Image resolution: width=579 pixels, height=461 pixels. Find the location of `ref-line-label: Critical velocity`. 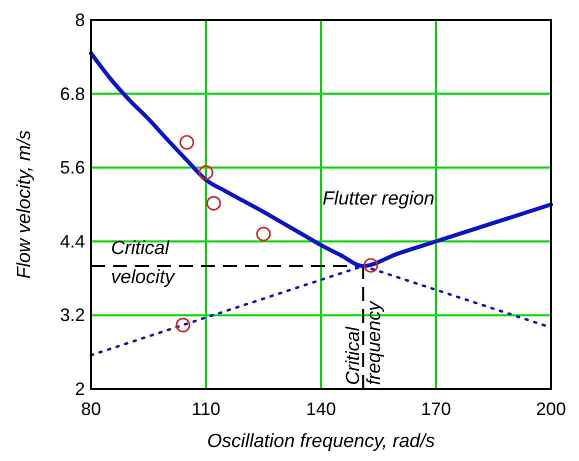

ref-line-label: Critical velocity is located at coordinates (143, 263).